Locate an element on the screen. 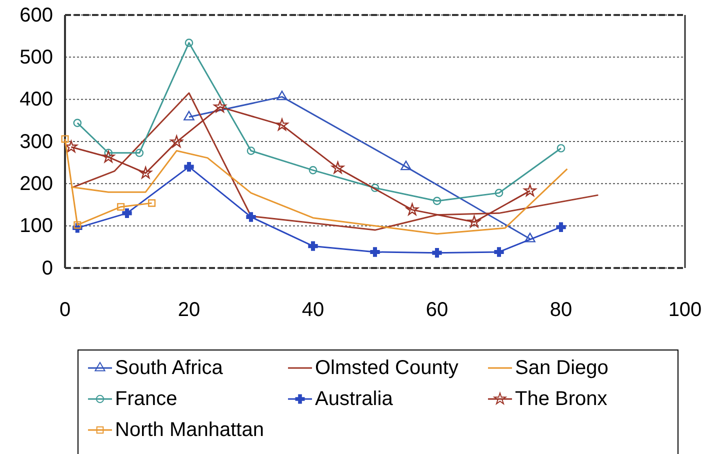 Image resolution: width=710 pixels, height=454 pixels. legend-label: The Bronx is located at coordinates (561, 399).